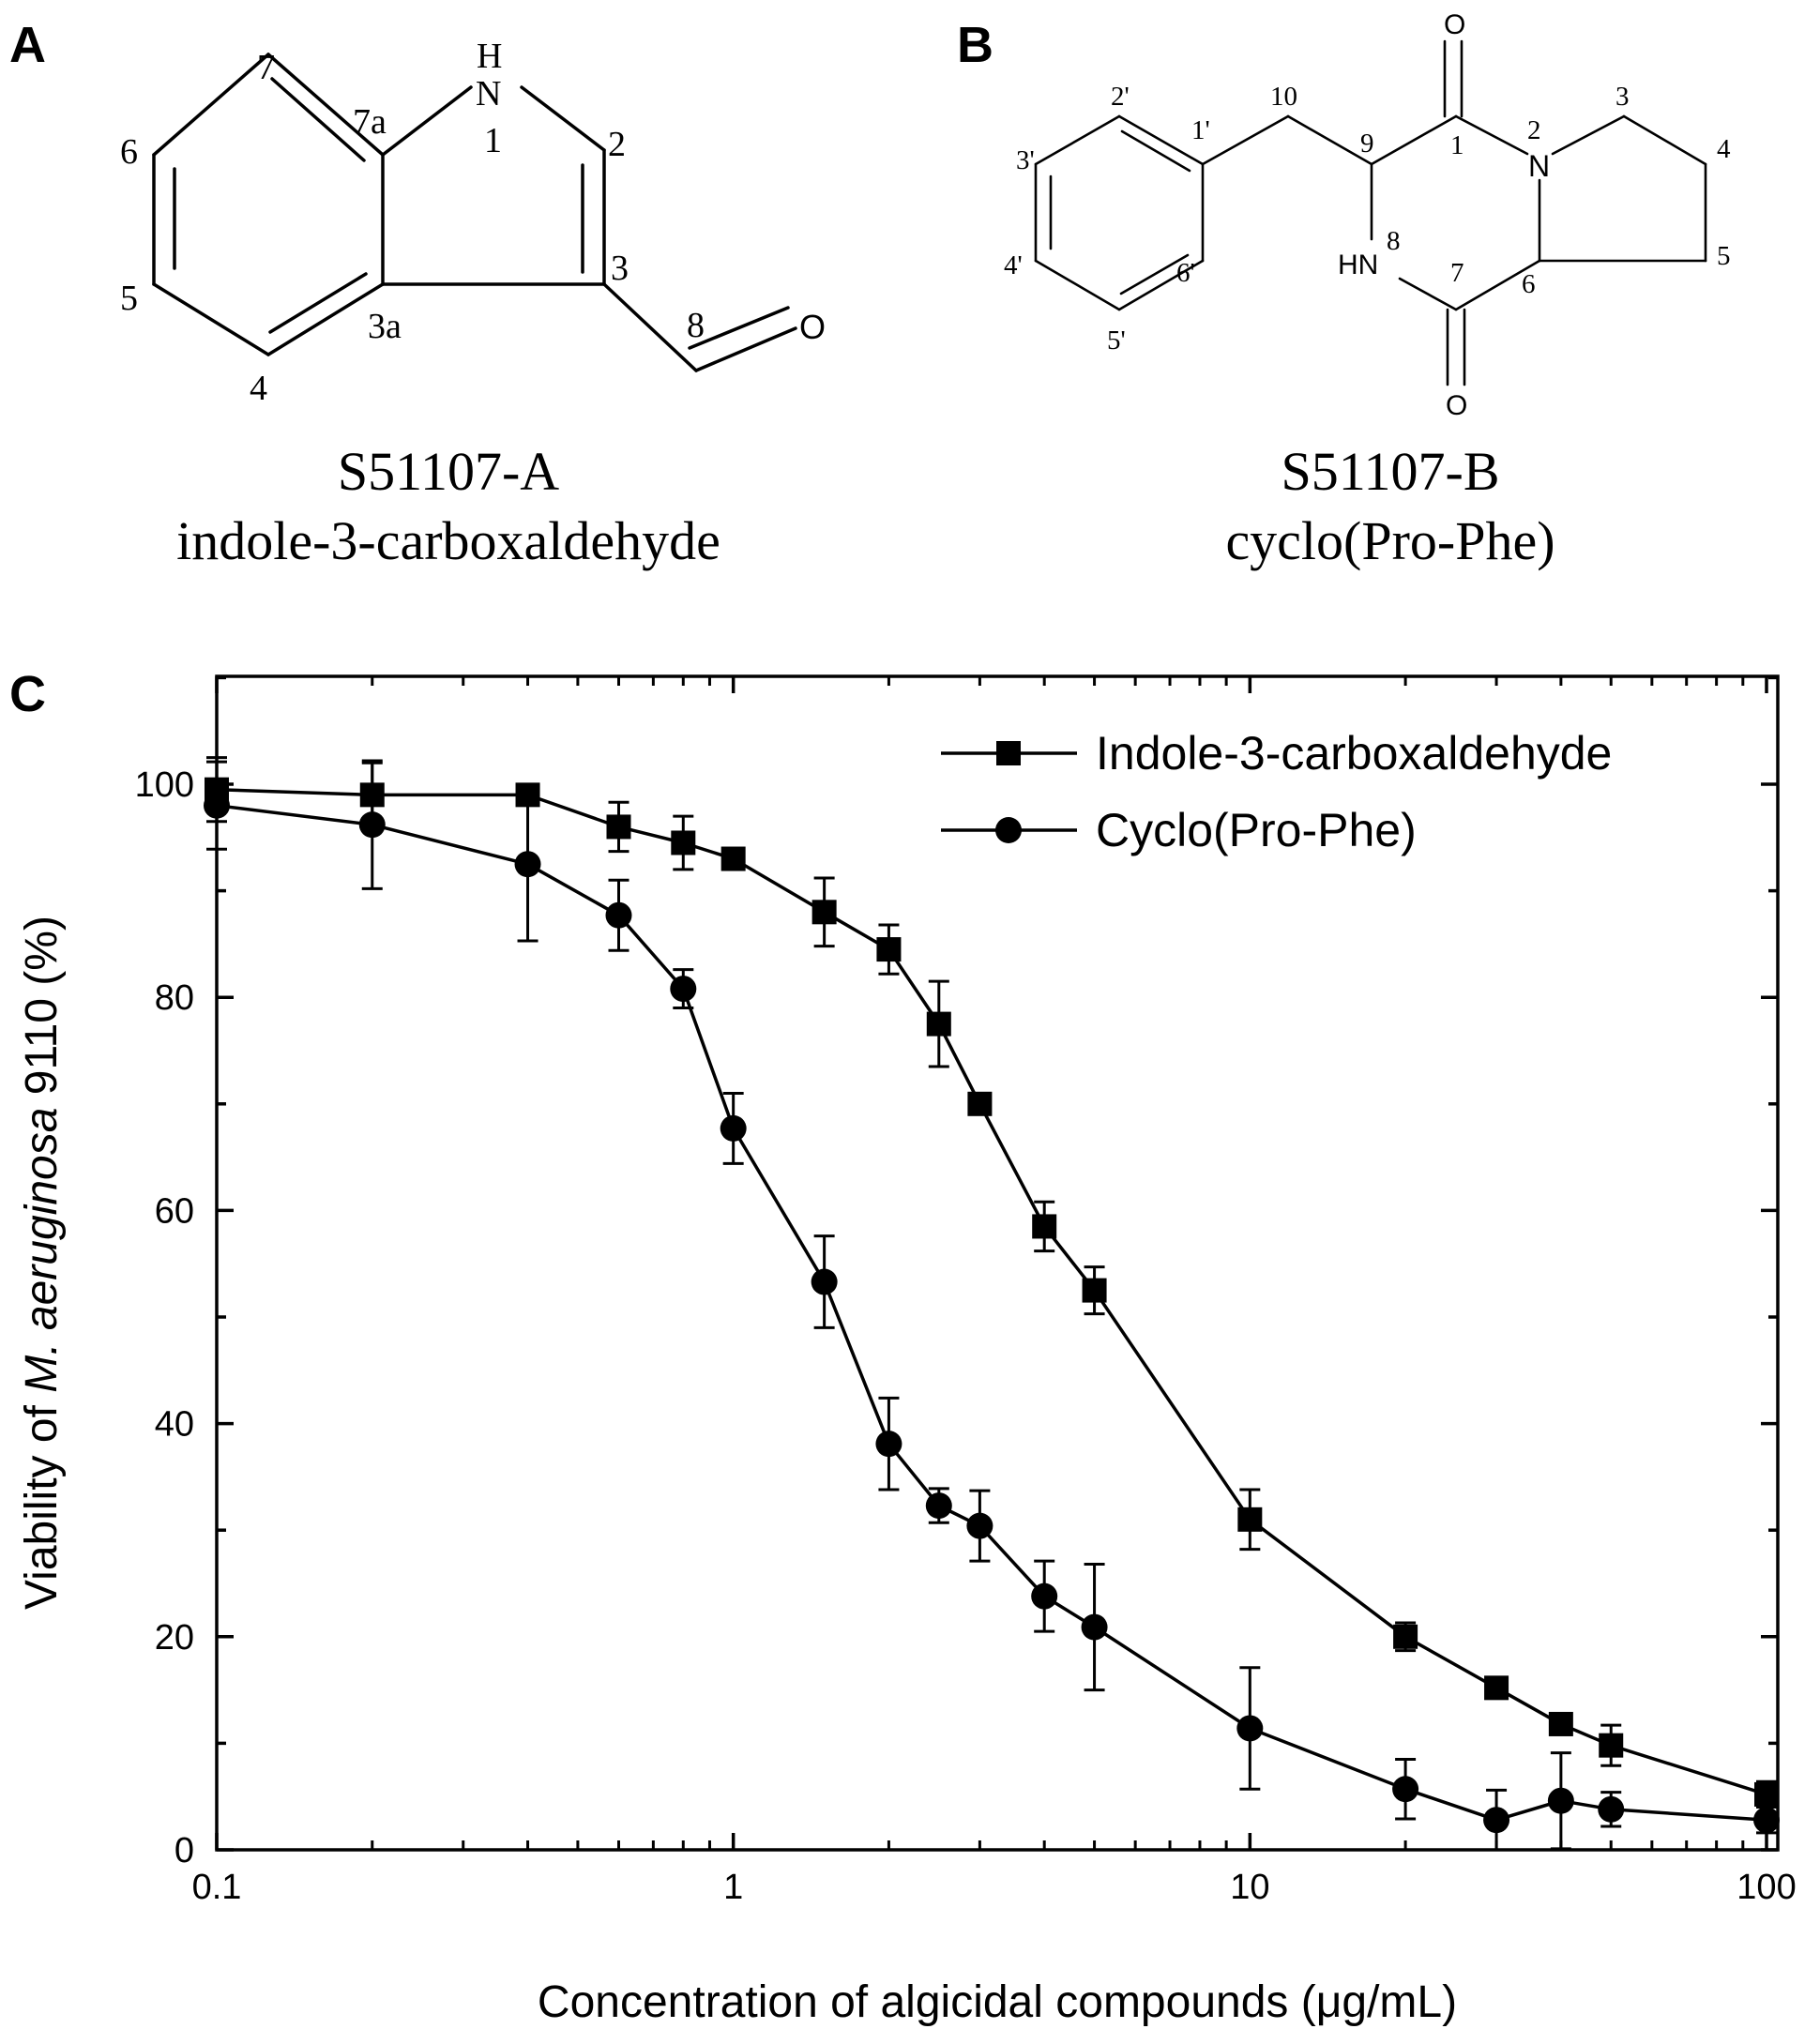 The height and width of the screenshot is (2044, 1820). I want to click on y-tick-label: 80, so click(174, 998).